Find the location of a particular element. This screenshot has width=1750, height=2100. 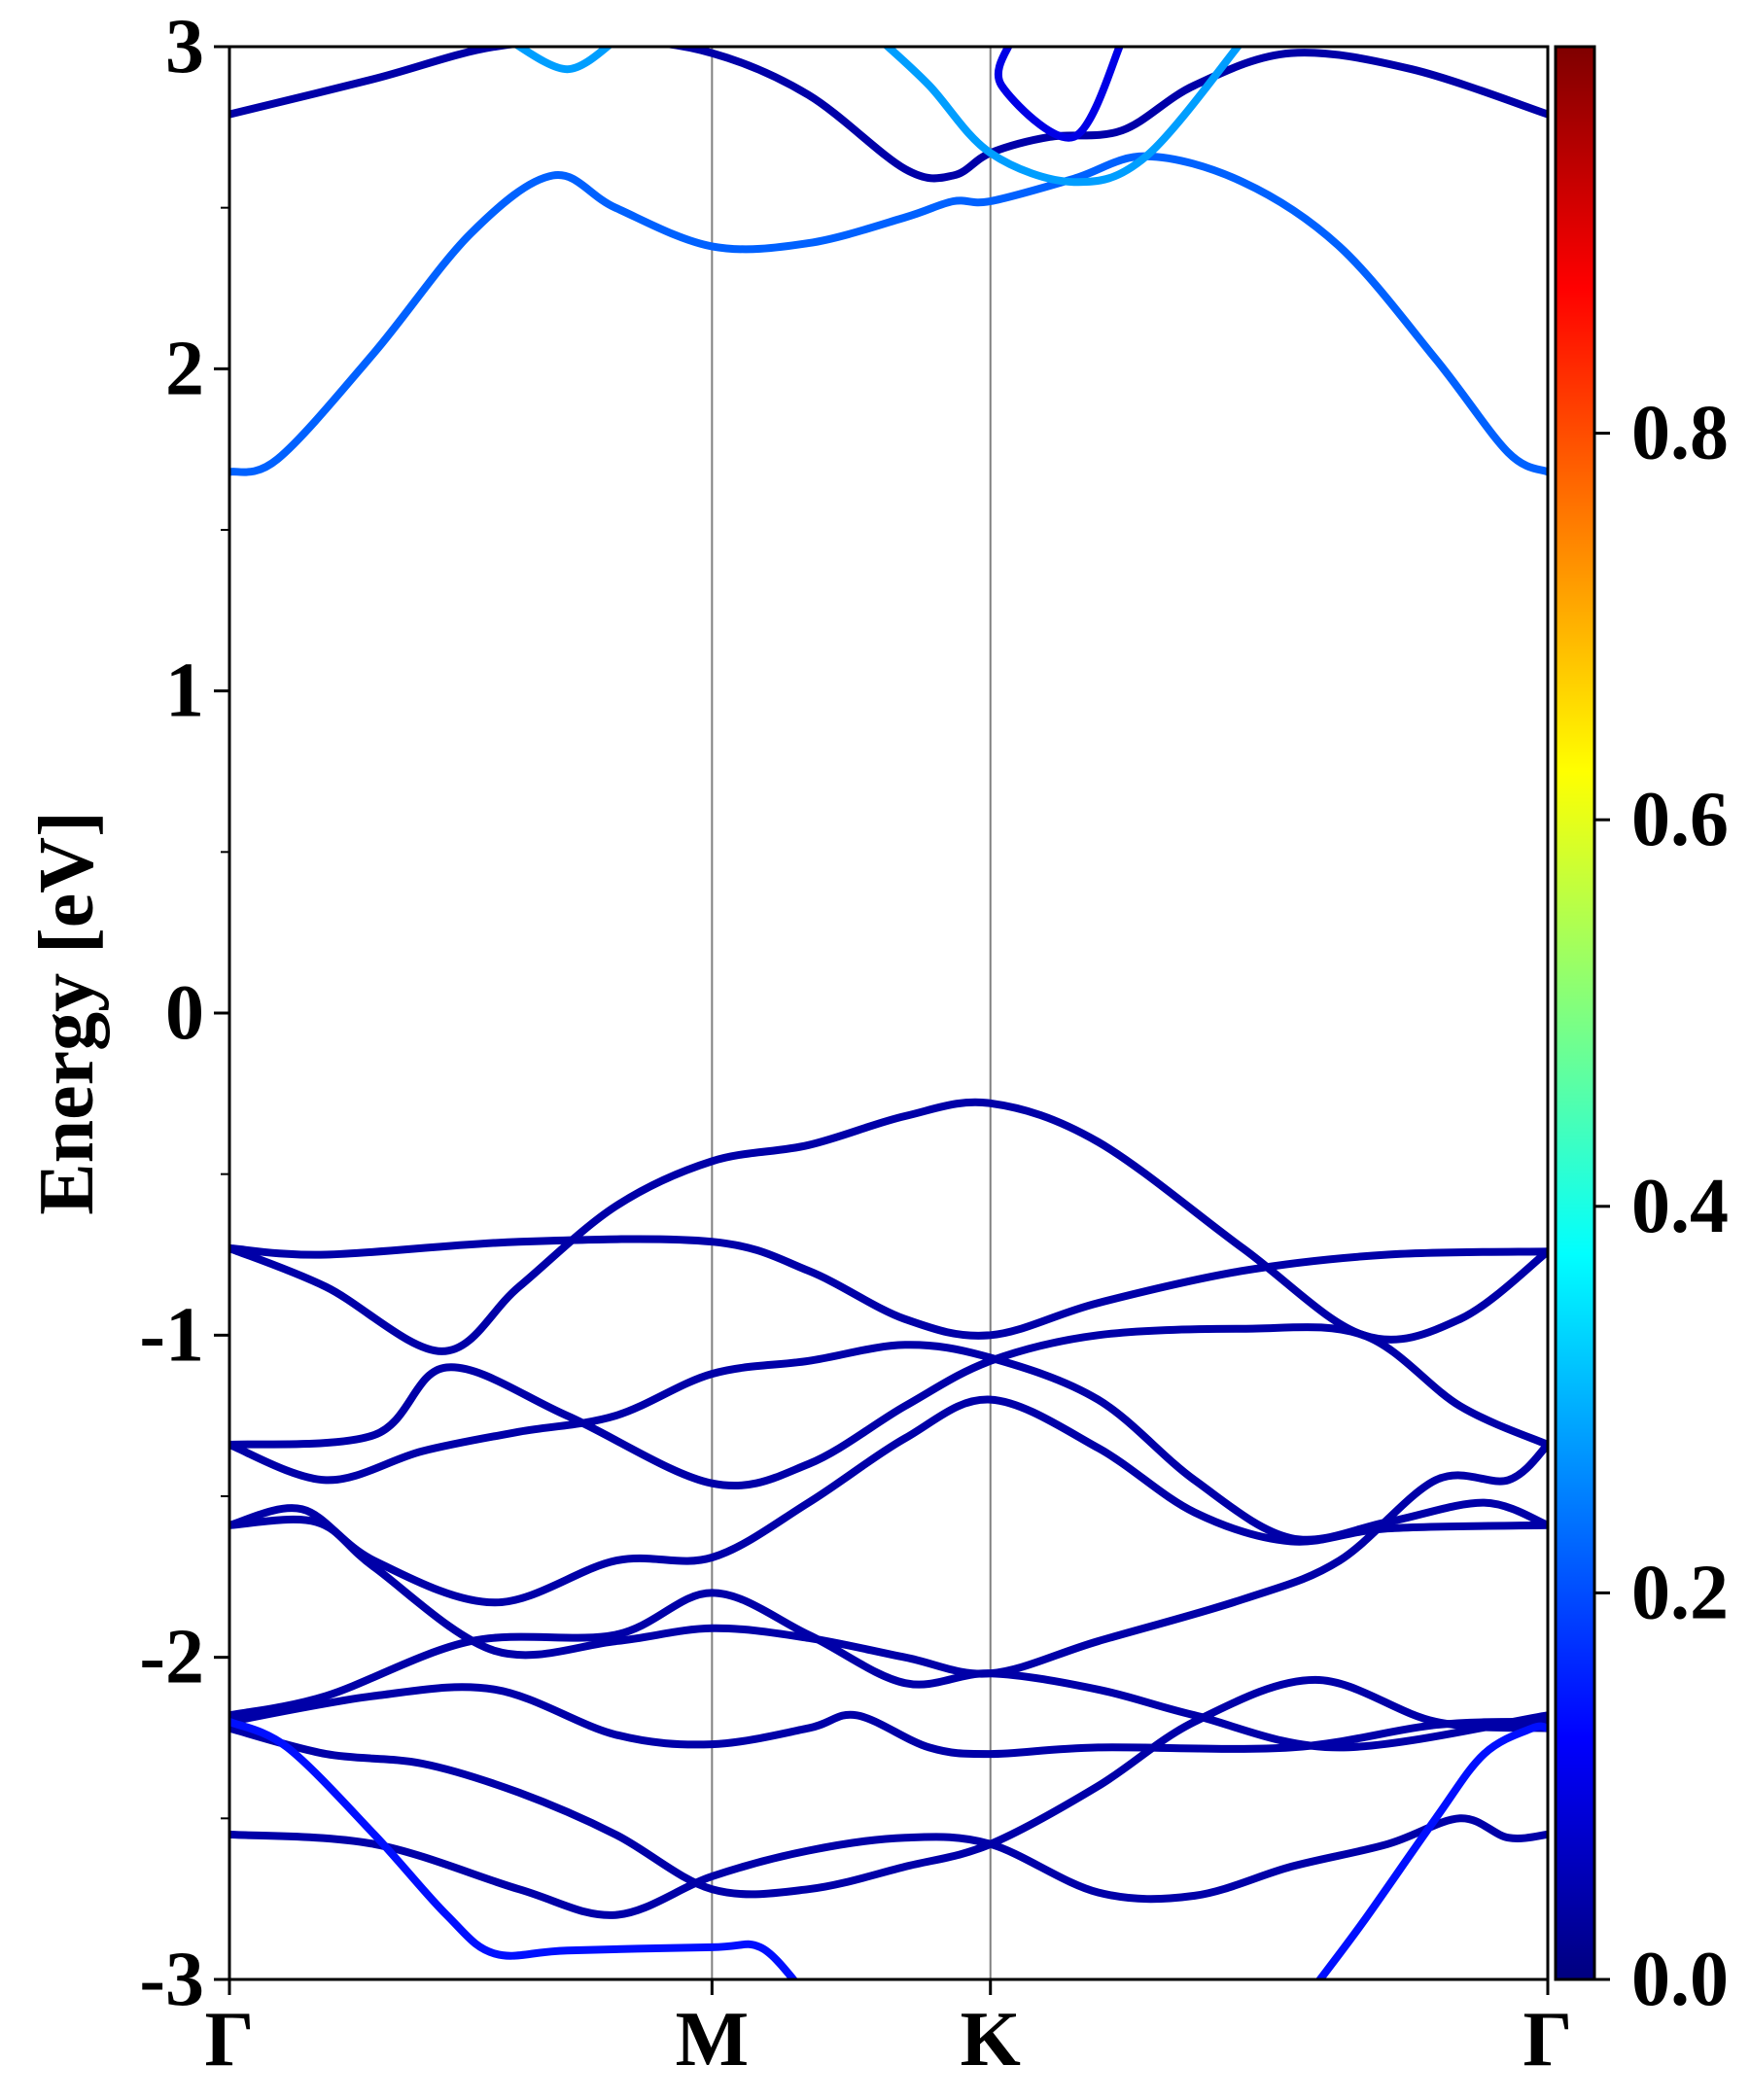

y-tick-label-4: 1 is located at coordinates (184, 691).